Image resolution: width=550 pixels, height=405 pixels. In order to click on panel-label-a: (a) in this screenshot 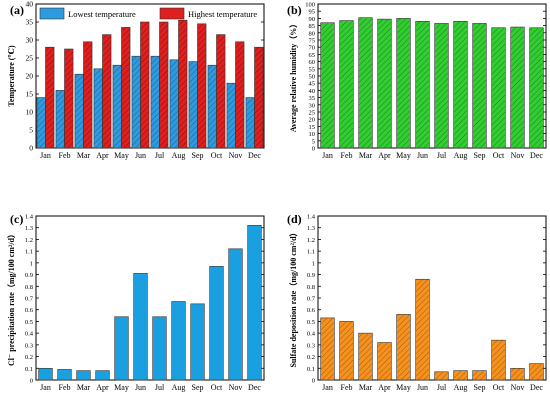, I will do `click(17, 10)`.